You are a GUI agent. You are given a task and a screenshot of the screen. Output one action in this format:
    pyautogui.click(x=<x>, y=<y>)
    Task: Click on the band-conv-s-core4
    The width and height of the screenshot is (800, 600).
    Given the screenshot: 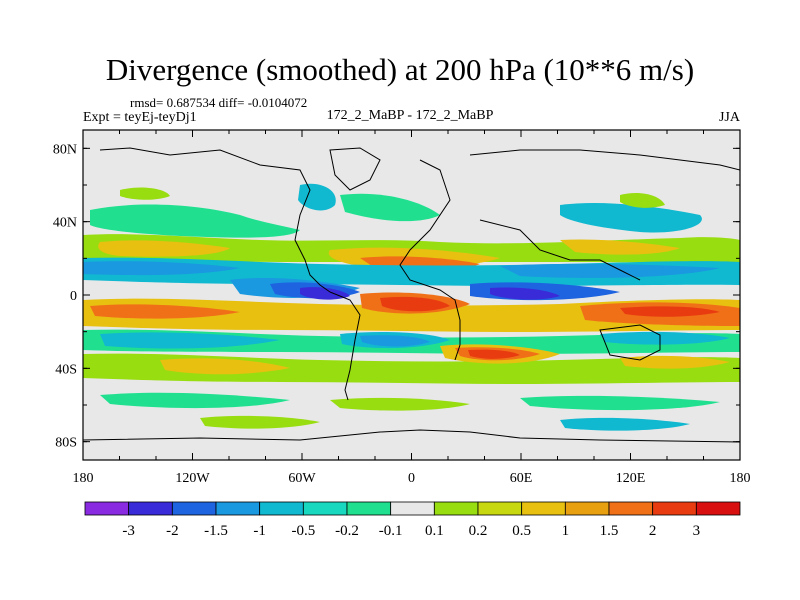 What is the action you would take?
    pyautogui.click(x=665, y=338)
    